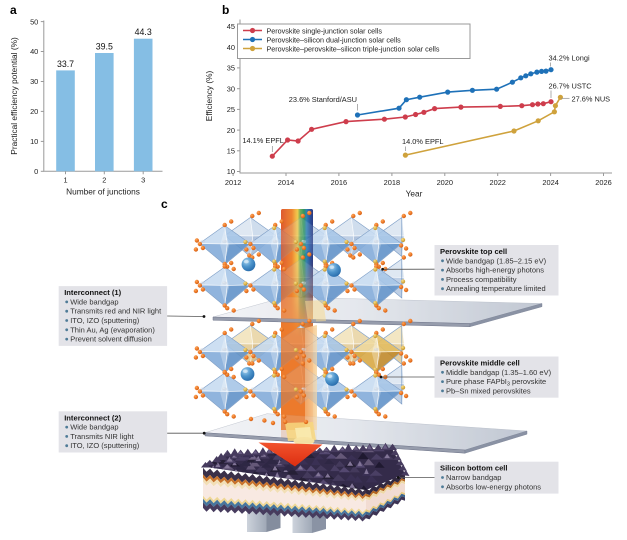 Image resolution: width=627 pixels, height=540 pixels. What do you see at coordinates (14, 96) in the screenshot?
I see `svg-text:Practical efficiency potential: Practical efficiency potential (%)` at bounding box center [14, 96].